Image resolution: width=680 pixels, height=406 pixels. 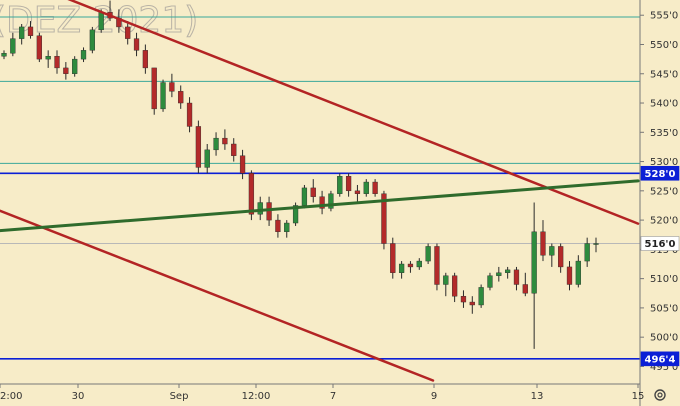 I want to click on time-tick-label: 30, so click(x=78, y=396).